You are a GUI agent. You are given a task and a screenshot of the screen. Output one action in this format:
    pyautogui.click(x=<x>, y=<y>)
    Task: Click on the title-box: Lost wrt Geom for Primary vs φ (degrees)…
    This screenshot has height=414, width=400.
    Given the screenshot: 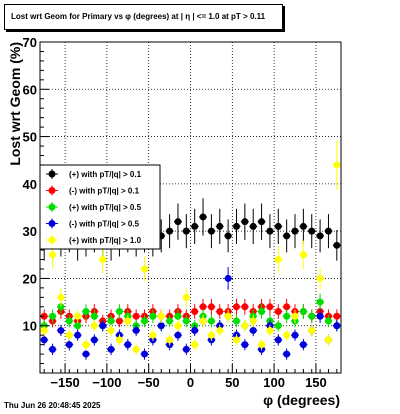 What is the action you would take?
    pyautogui.click(x=143, y=17)
    